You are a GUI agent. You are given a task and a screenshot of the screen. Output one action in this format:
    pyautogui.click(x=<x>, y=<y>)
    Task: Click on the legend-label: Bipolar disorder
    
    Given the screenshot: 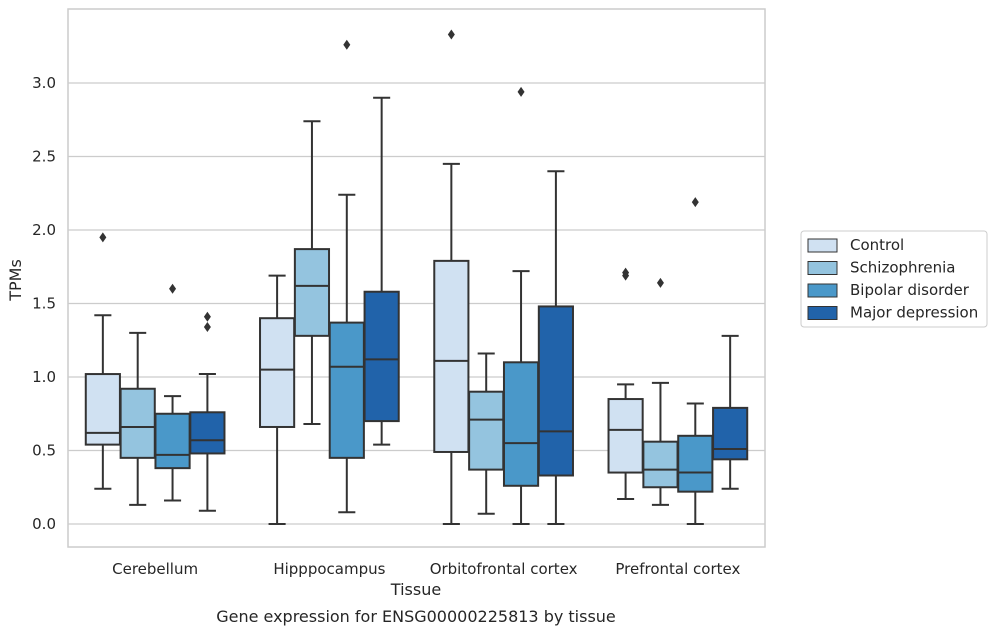 What is the action you would take?
    pyautogui.click(x=910, y=290)
    